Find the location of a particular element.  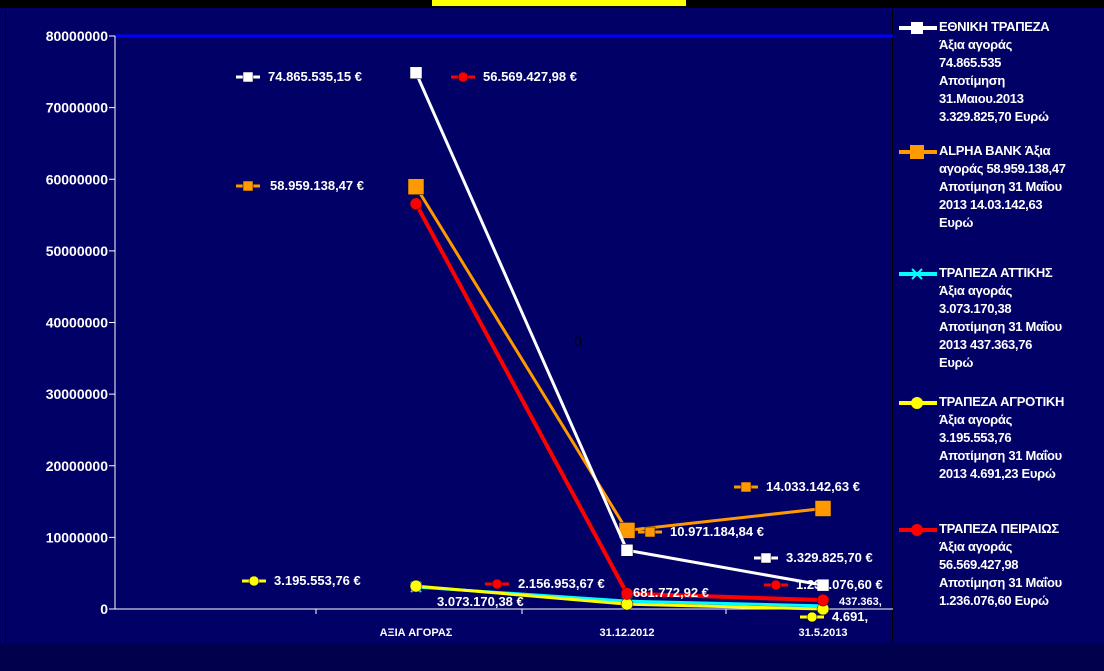

data-label: 58.959.138,47 € is located at coordinates (317, 185).